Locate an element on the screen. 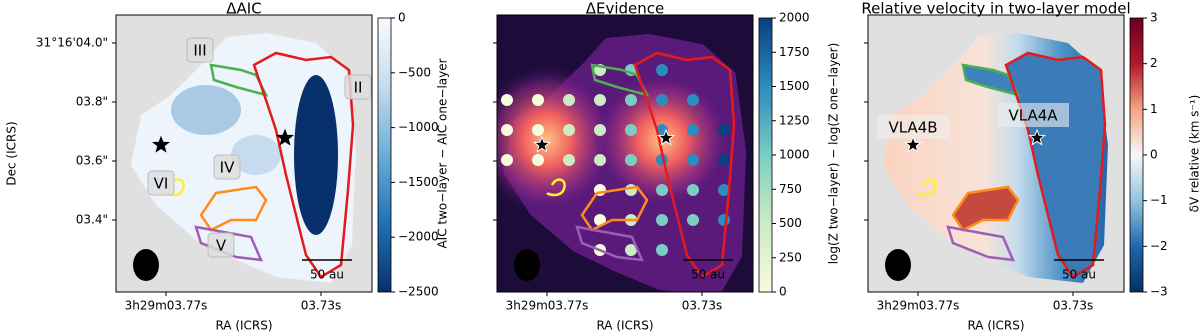 This screenshot has width=1200, height=336. colorbar-tick-label: −1500 is located at coordinates (418, 182).